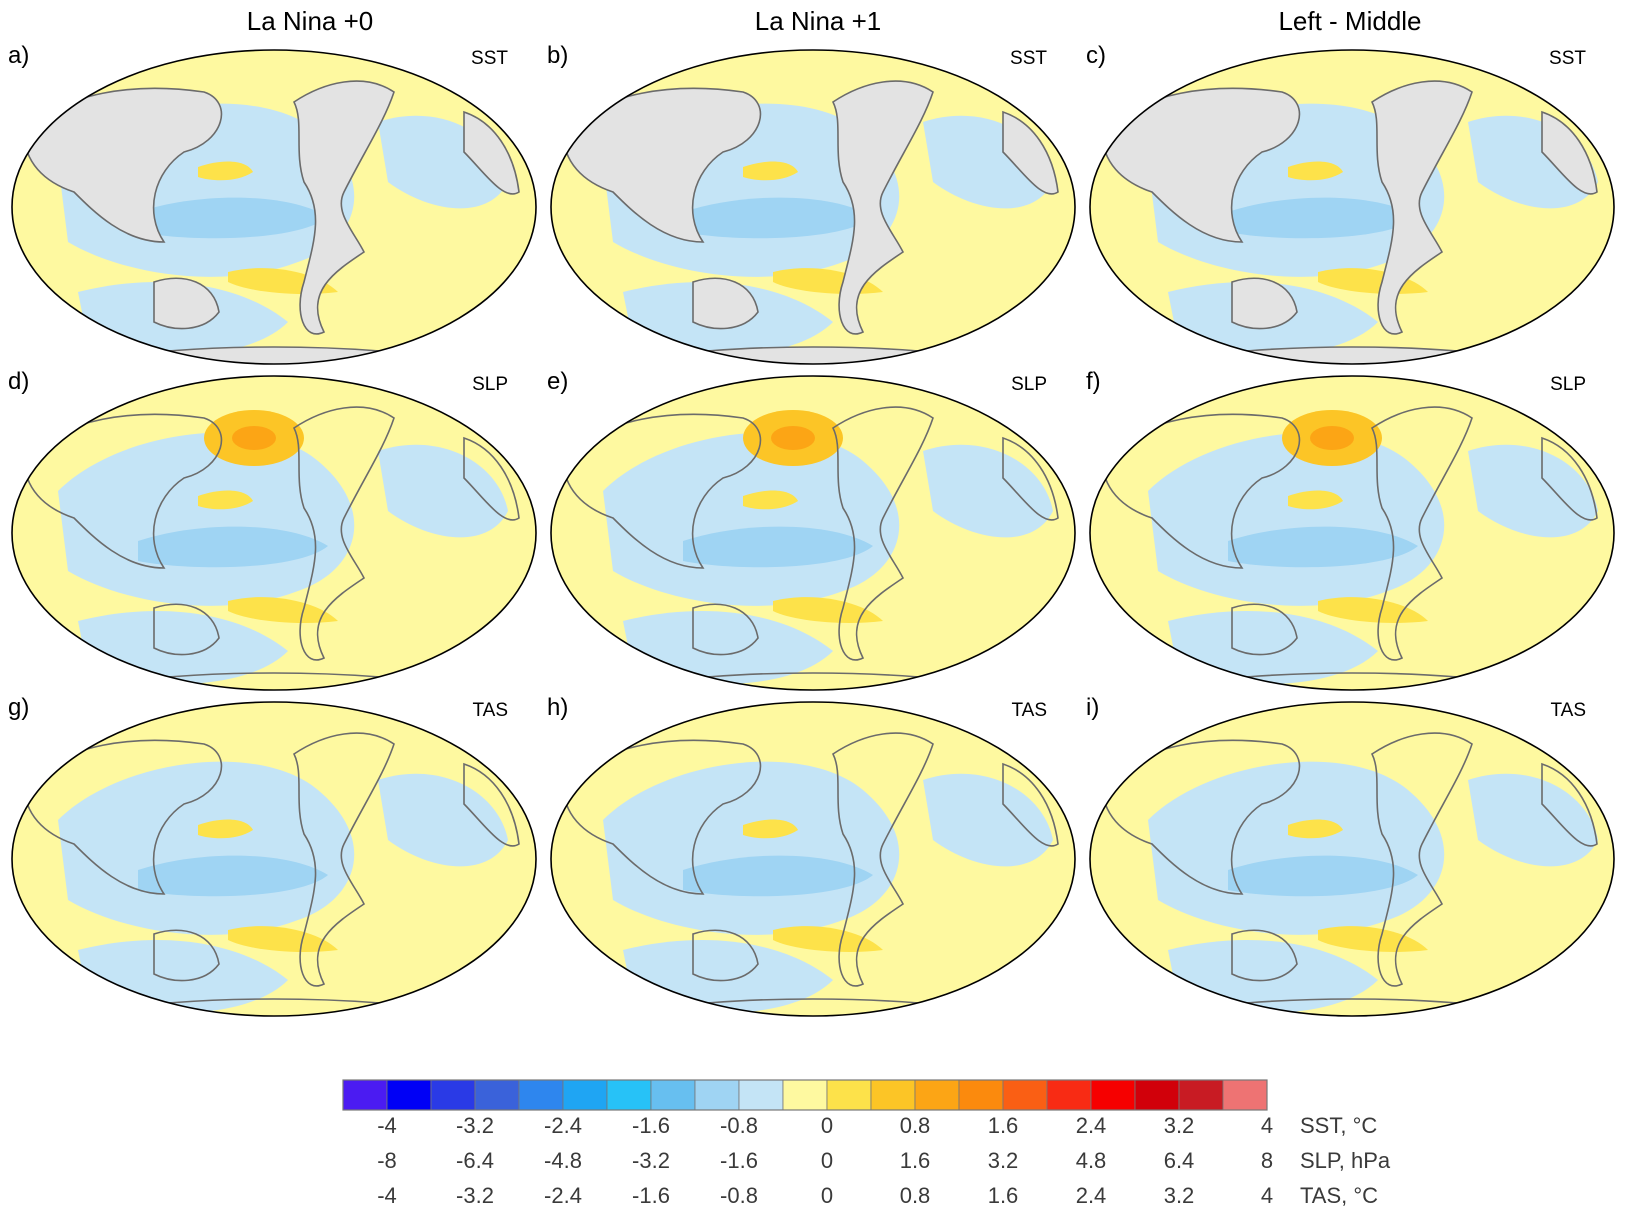 This screenshot has width=1632, height=1227. I want to click on panel-letter: f), so click(1093, 381).